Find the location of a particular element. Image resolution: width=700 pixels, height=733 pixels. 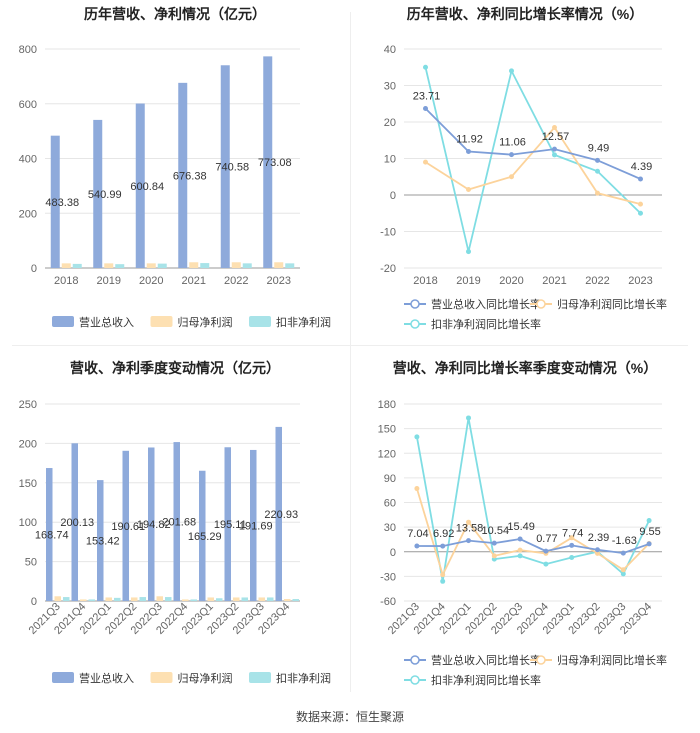

c0-data-label-2: 600.84 is located at coordinates (147, 187).